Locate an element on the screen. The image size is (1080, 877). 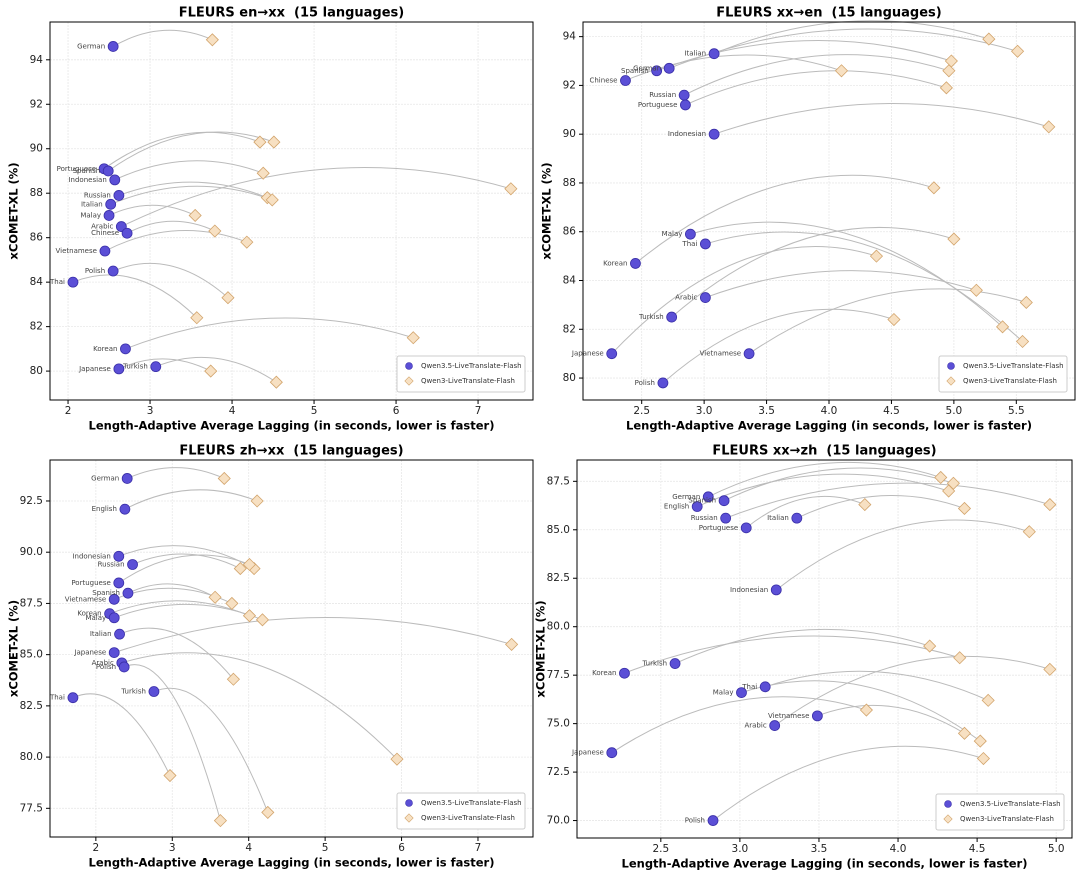
y-tick-label: 87.5 is located at coordinates (558, 481).